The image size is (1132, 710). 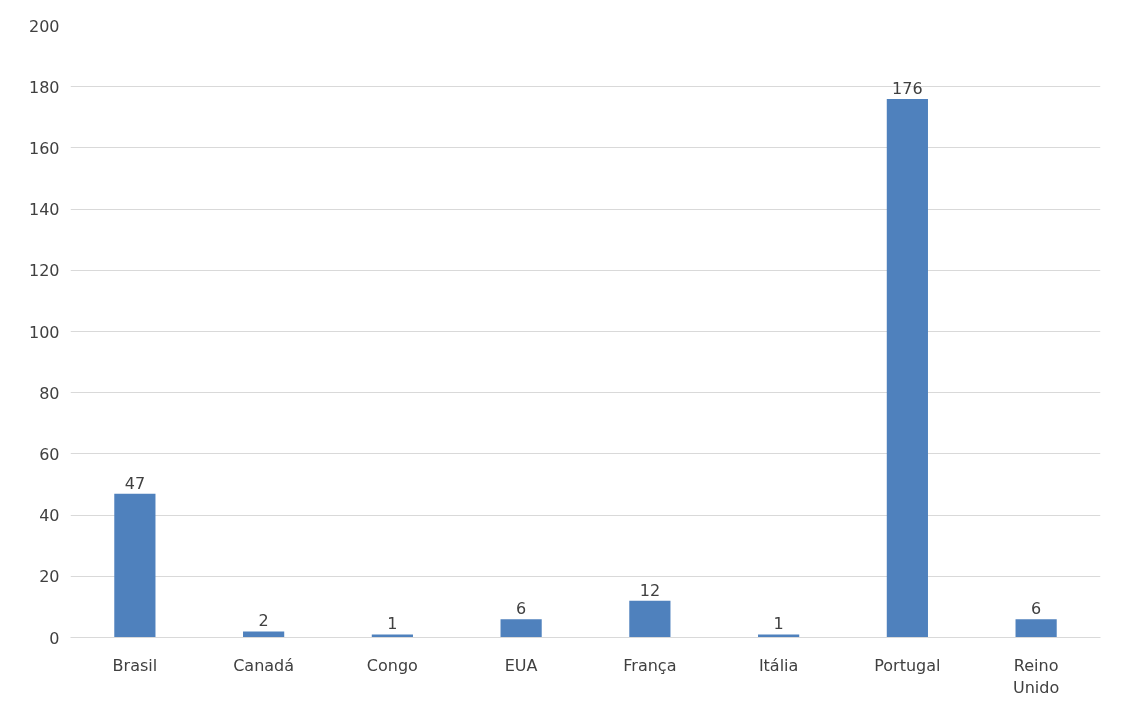 What do you see at coordinates (650, 665) in the screenshot?
I see `x-tick-label: França` at bounding box center [650, 665].